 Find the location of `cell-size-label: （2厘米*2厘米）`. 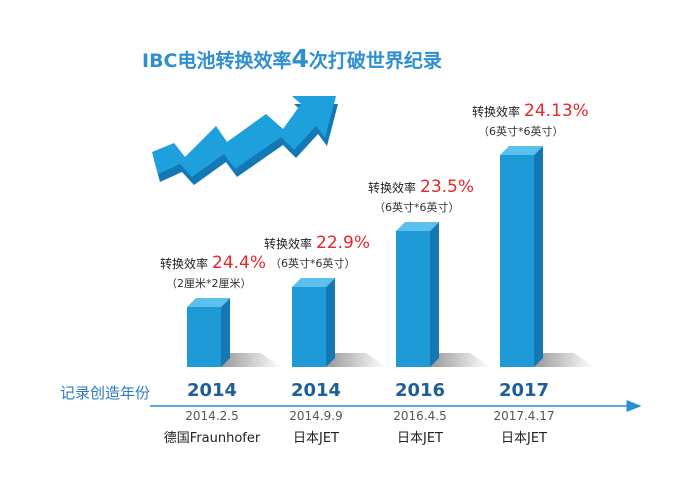

cell-size-label: （2厘米*2厘米） is located at coordinates (209, 283).